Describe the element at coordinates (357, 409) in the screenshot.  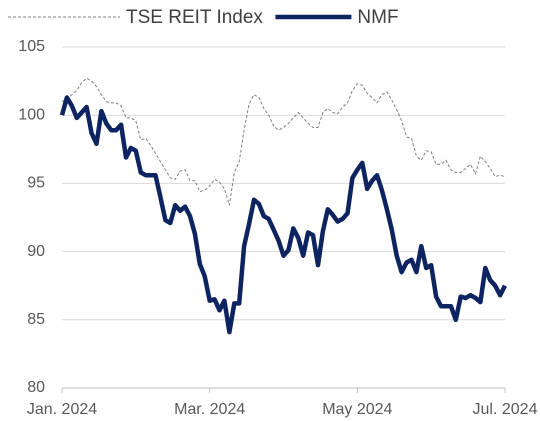
I see `x-tick-label: May 2024` at that location.